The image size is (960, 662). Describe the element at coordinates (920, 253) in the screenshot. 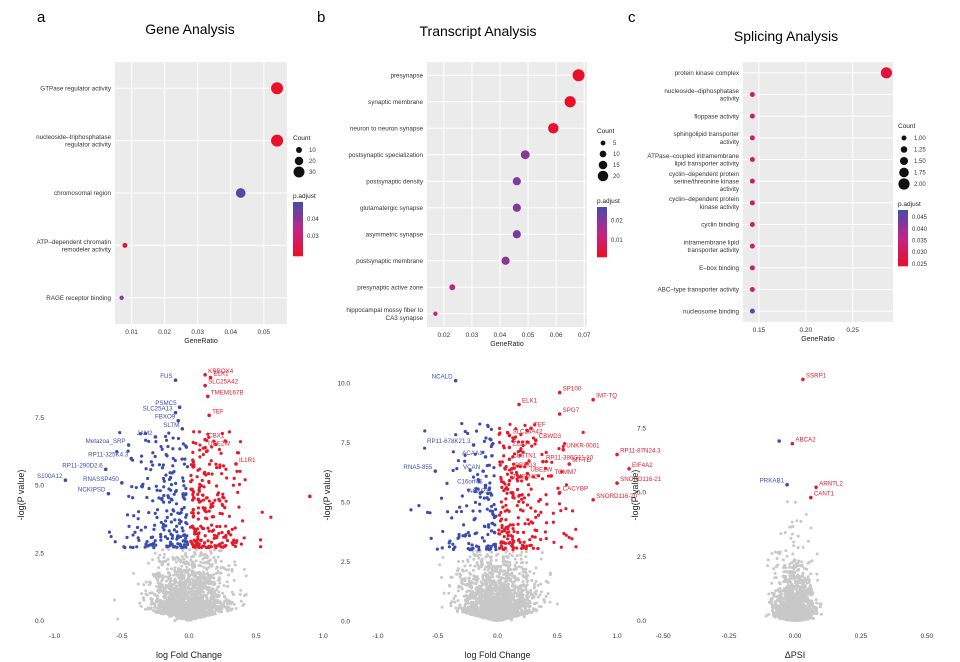

I see `padj-legend-label: 0.030` at that location.